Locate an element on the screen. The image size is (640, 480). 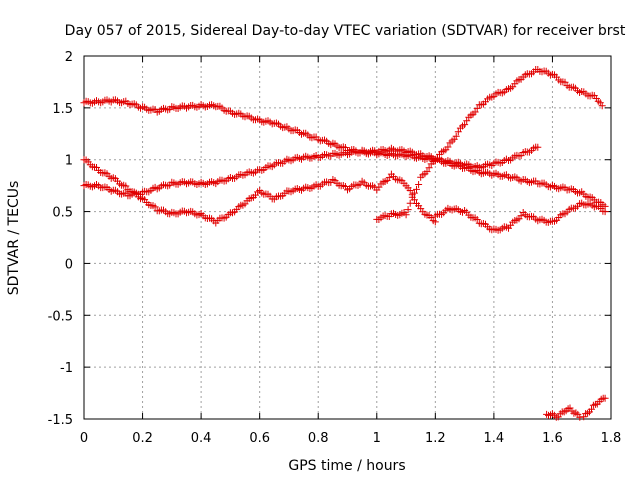
y-axis-label: SDTVAR / TECUs is located at coordinates (14, 238).